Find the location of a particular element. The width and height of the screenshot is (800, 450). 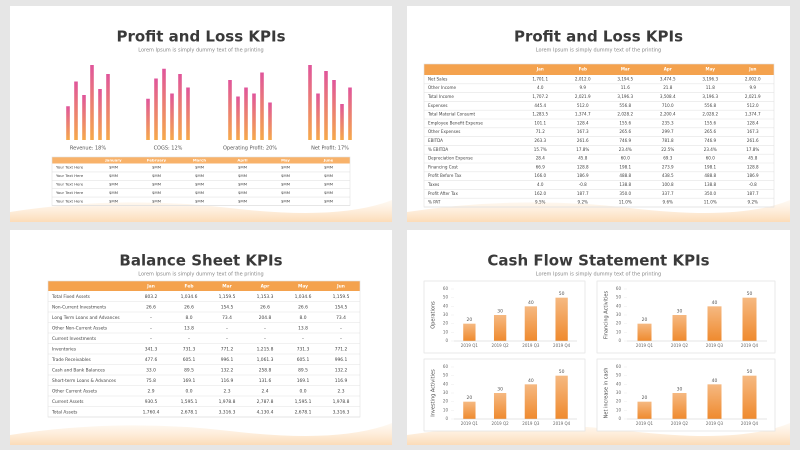

row-label: Current Investments is located at coordinates (74, 339).